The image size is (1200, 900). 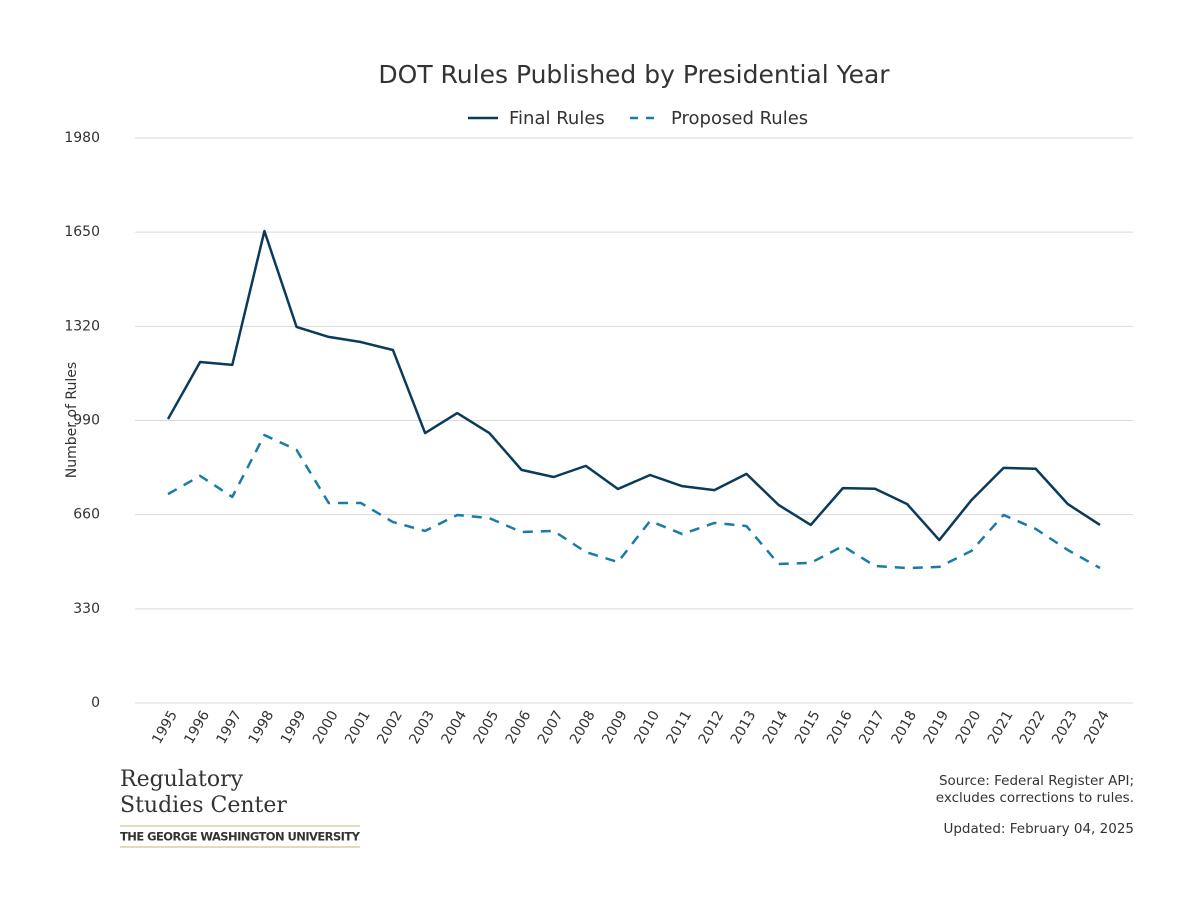 I want to click on y-tick-label: 1650, so click(x=82, y=232).